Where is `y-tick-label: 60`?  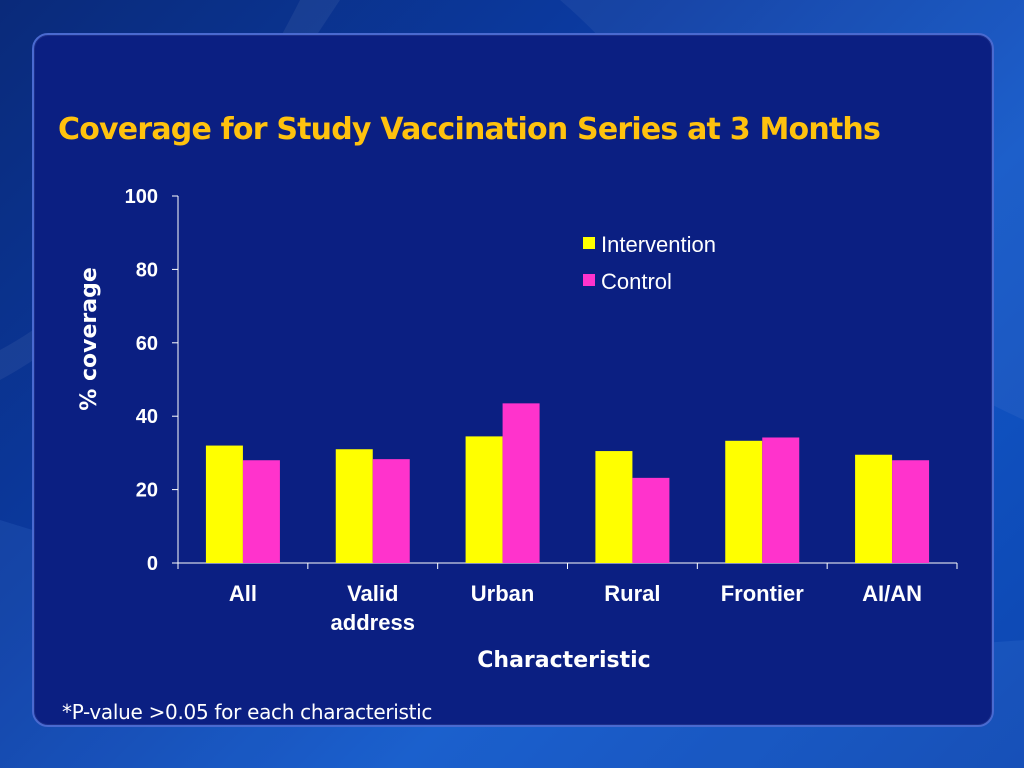 y-tick-label: 60 is located at coordinates (147, 344).